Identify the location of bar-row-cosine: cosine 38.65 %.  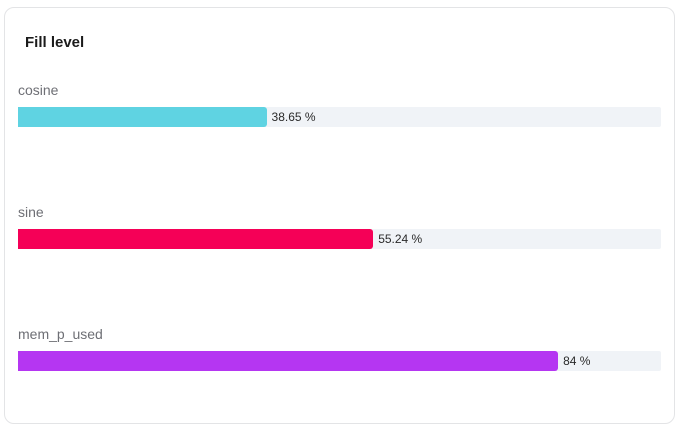
(339, 103).